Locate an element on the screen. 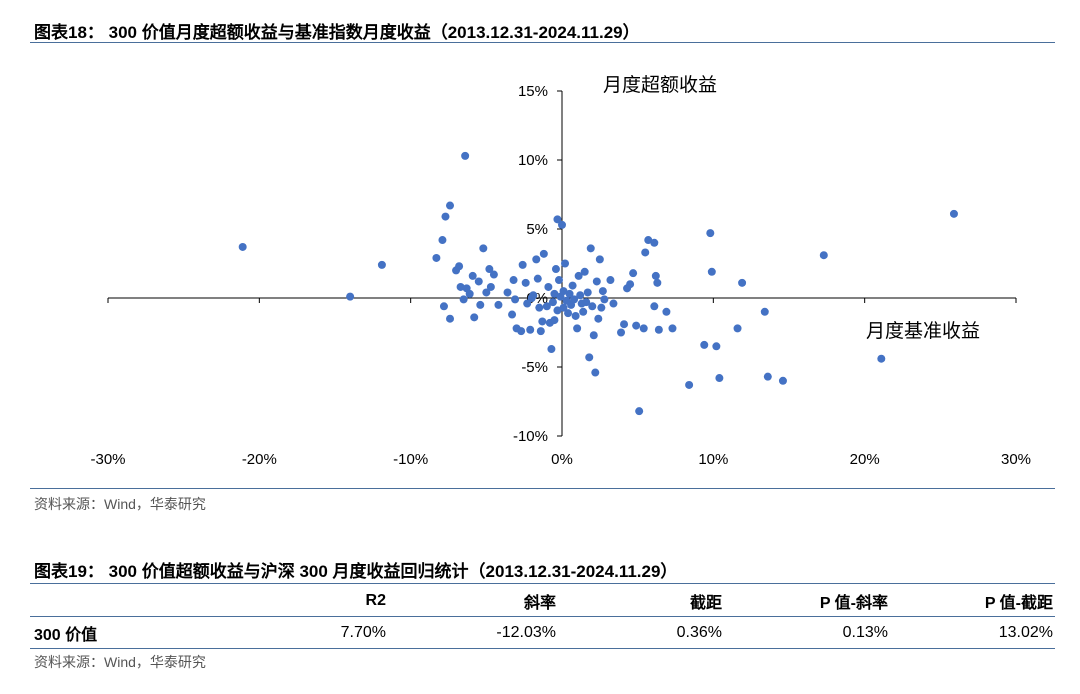  y-tick-label: -10% is located at coordinates (530, 436).